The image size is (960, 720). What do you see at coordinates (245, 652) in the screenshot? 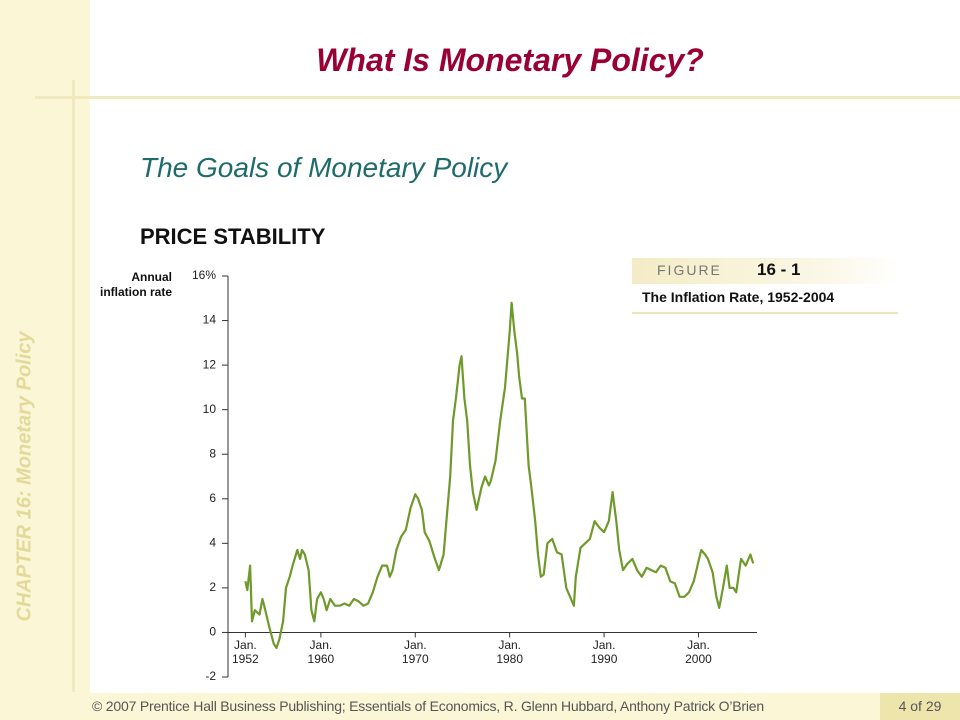
I see `x-tick-label: Jan. 1952` at bounding box center [245, 652].